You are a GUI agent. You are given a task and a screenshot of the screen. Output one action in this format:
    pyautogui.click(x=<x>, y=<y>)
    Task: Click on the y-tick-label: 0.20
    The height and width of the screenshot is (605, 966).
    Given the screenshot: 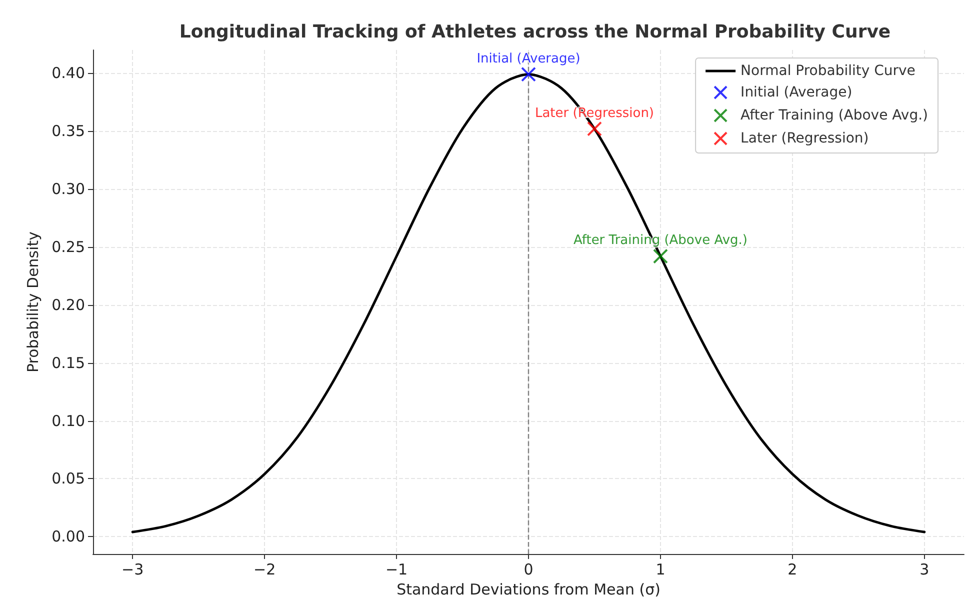 What is the action you would take?
    pyautogui.click(x=68, y=305)
    